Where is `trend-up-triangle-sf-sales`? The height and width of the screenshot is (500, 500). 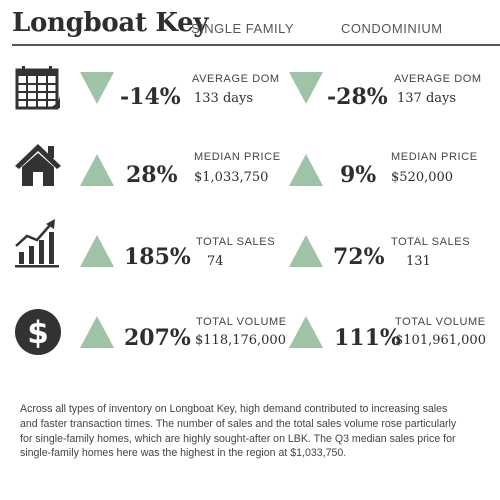 trend-up-triangle-sf-sales is located at coordinates (97, 253).